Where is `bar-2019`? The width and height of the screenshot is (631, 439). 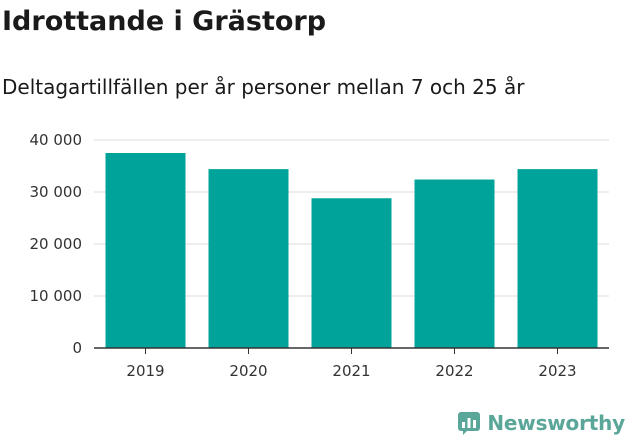 bar-2019 is located at coordinates (145, 250).